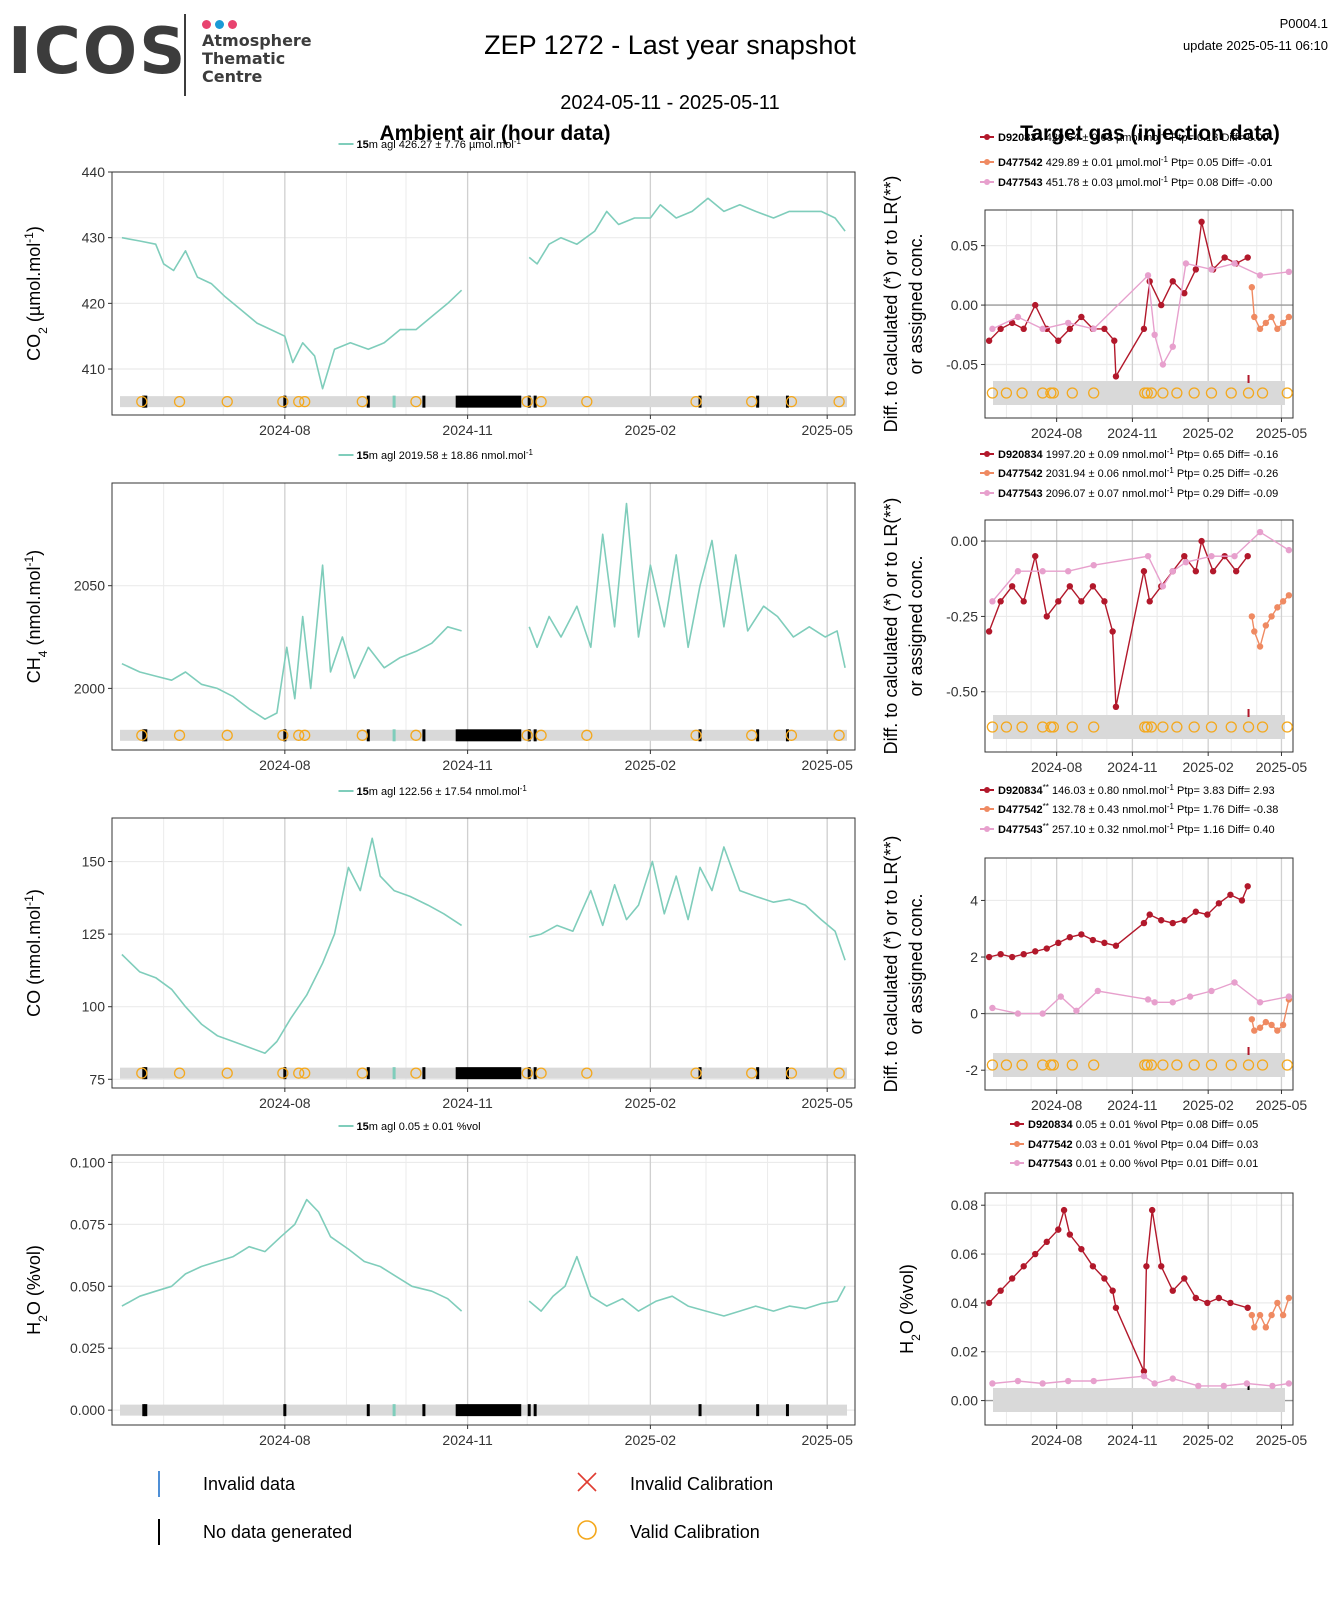 Image resolution: width=1340 pixels, height=1600 pixels. Describe the element at coordinates (1102, 183) in the screenshot. I see `label-part: 451.78 ± 0.03 µmol.mol` at that location.